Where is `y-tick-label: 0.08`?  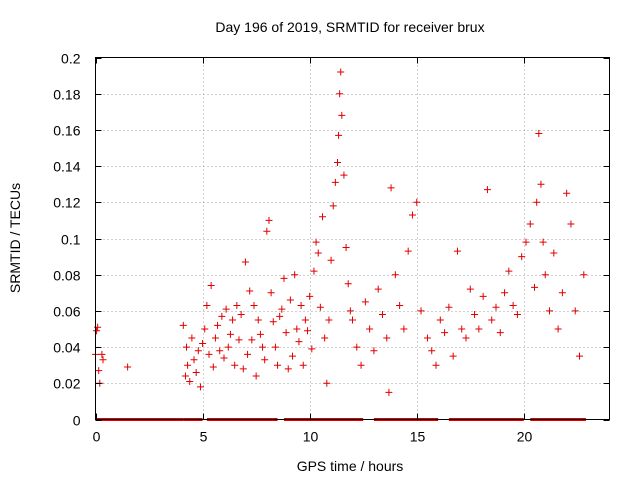
y-tick-label: 0.08 is located at coordinates (66, 276).